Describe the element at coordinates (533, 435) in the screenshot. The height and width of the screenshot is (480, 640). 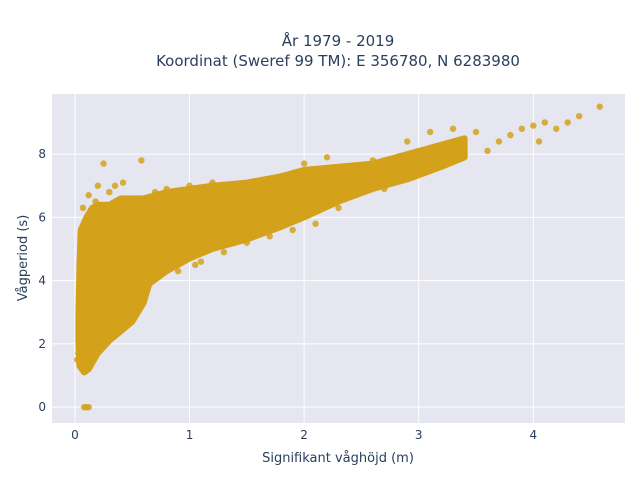
I see `x-tick-label: 4` at that location.